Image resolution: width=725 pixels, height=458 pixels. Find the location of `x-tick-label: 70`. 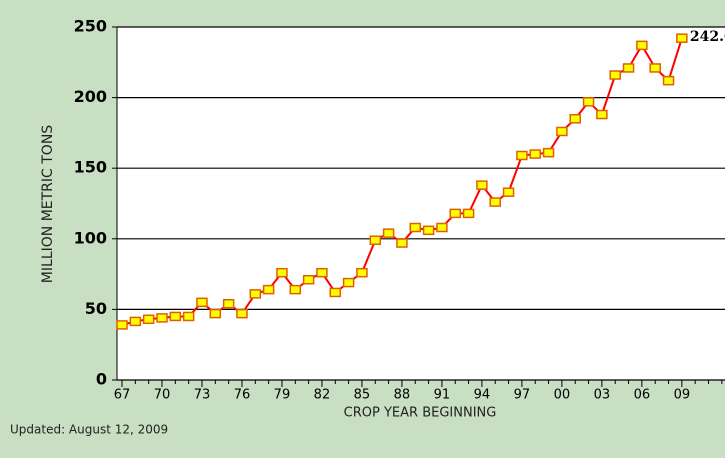

x-tick-label: 70 is located at coordinates (162, 395).